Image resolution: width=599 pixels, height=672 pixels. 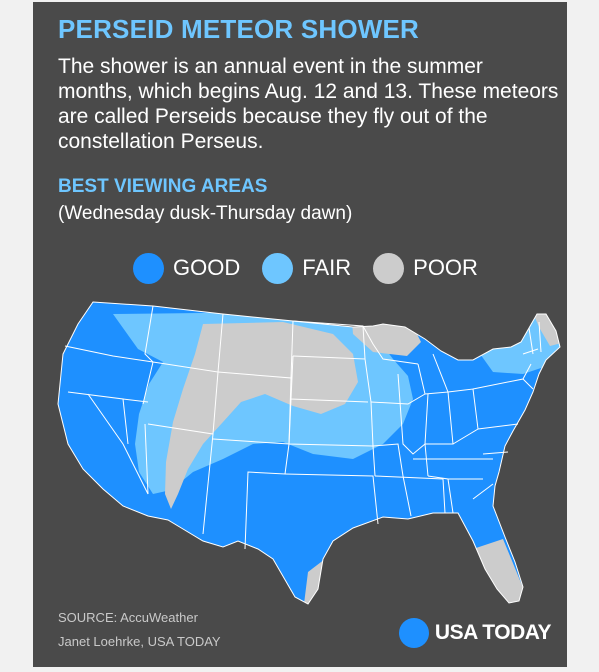 I want to click on legend: GOOD FAIR POOR, so click(x=316, y=268).